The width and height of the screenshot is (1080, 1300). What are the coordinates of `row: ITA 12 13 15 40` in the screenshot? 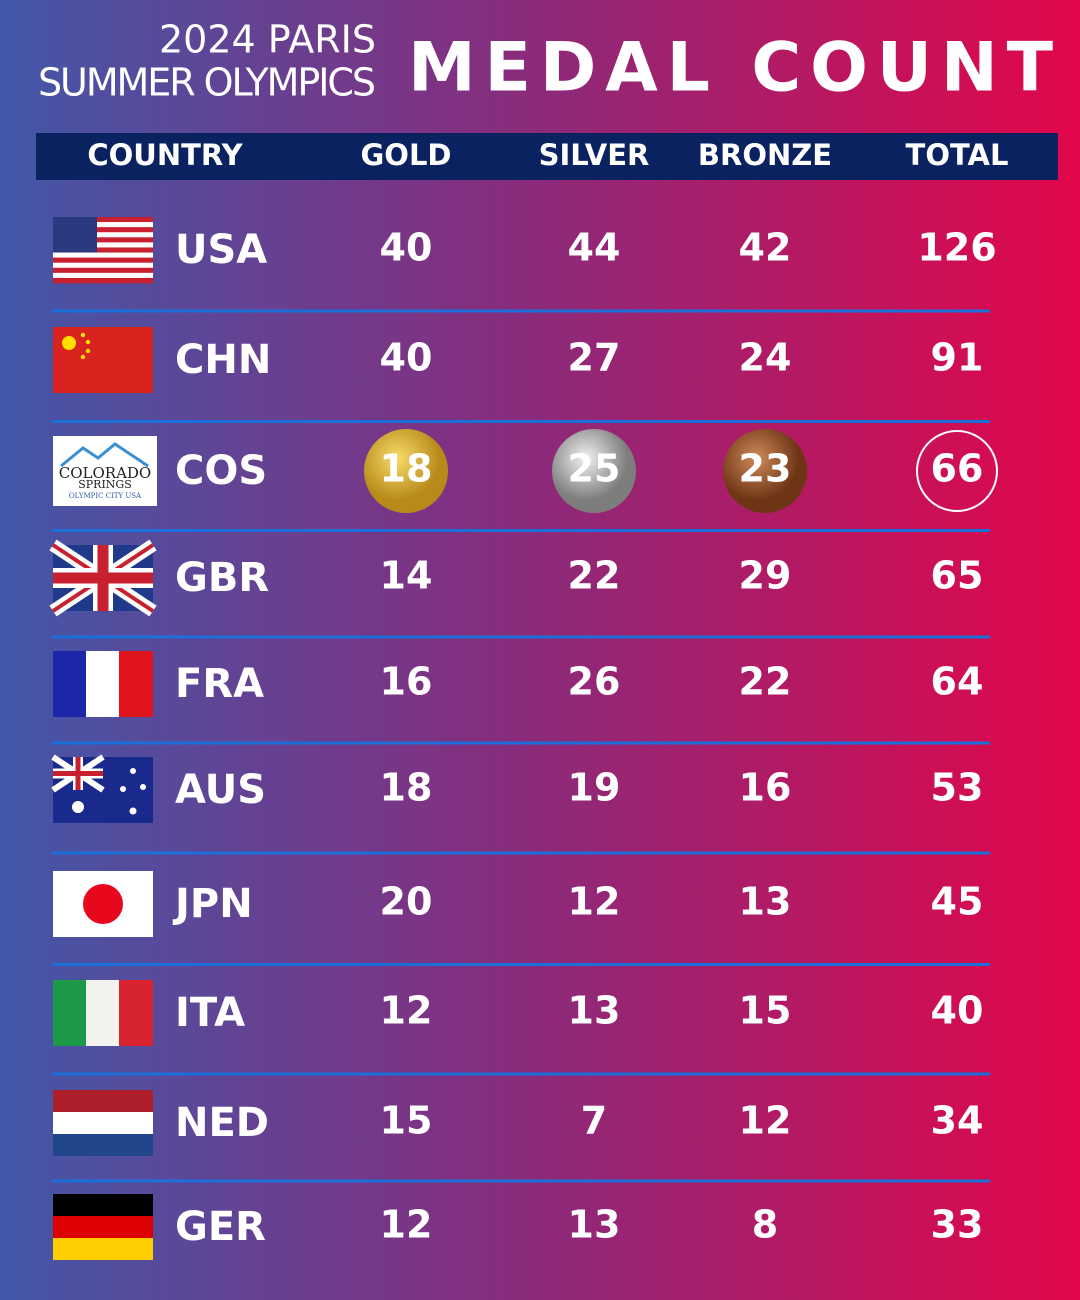 It's located at (521, 1028).